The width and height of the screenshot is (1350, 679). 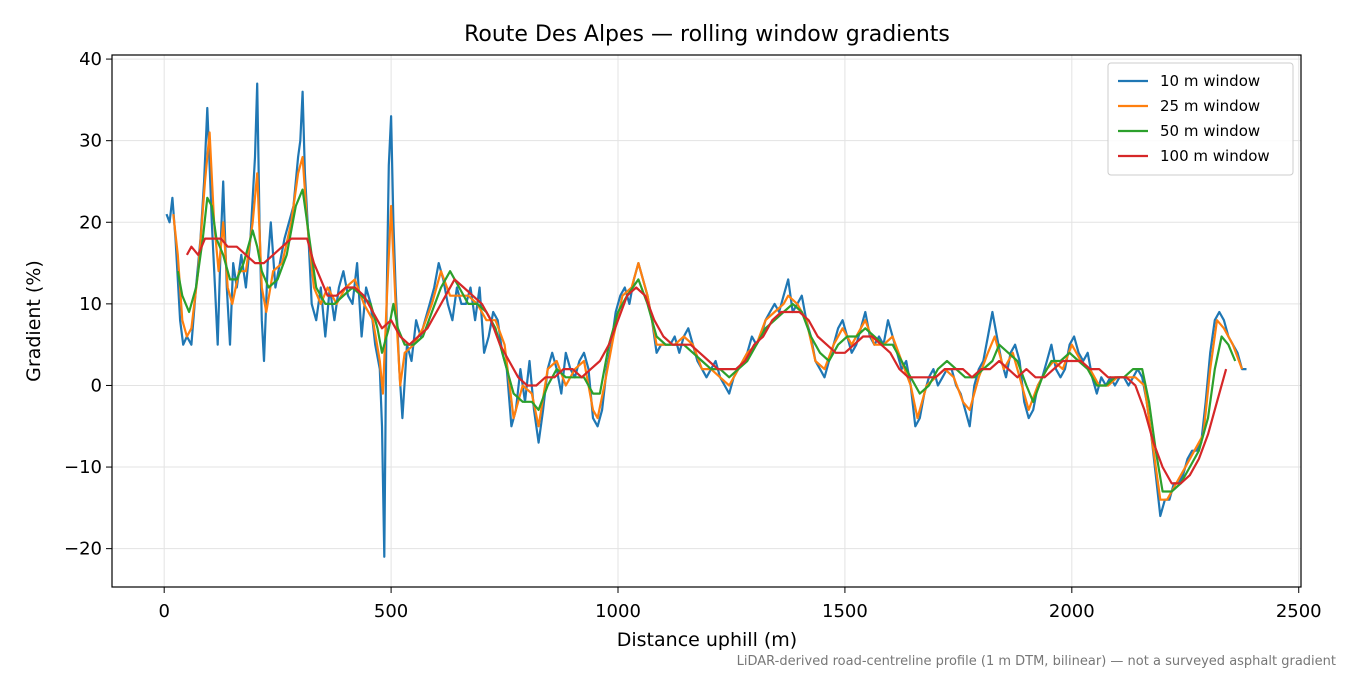 What do you see at coordinates (90, 304) in the screenshot?
I see `y-tick-label: 10` at bounding box center [90, 304].